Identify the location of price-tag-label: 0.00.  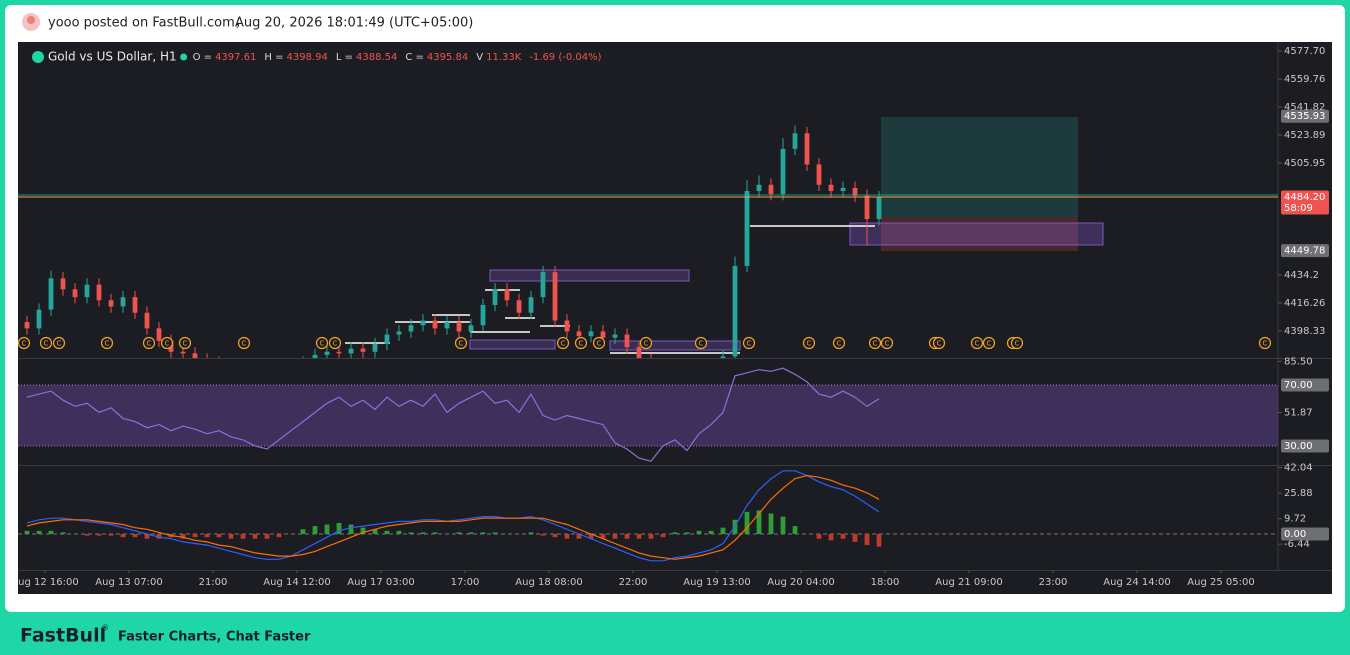
(1295, 534).